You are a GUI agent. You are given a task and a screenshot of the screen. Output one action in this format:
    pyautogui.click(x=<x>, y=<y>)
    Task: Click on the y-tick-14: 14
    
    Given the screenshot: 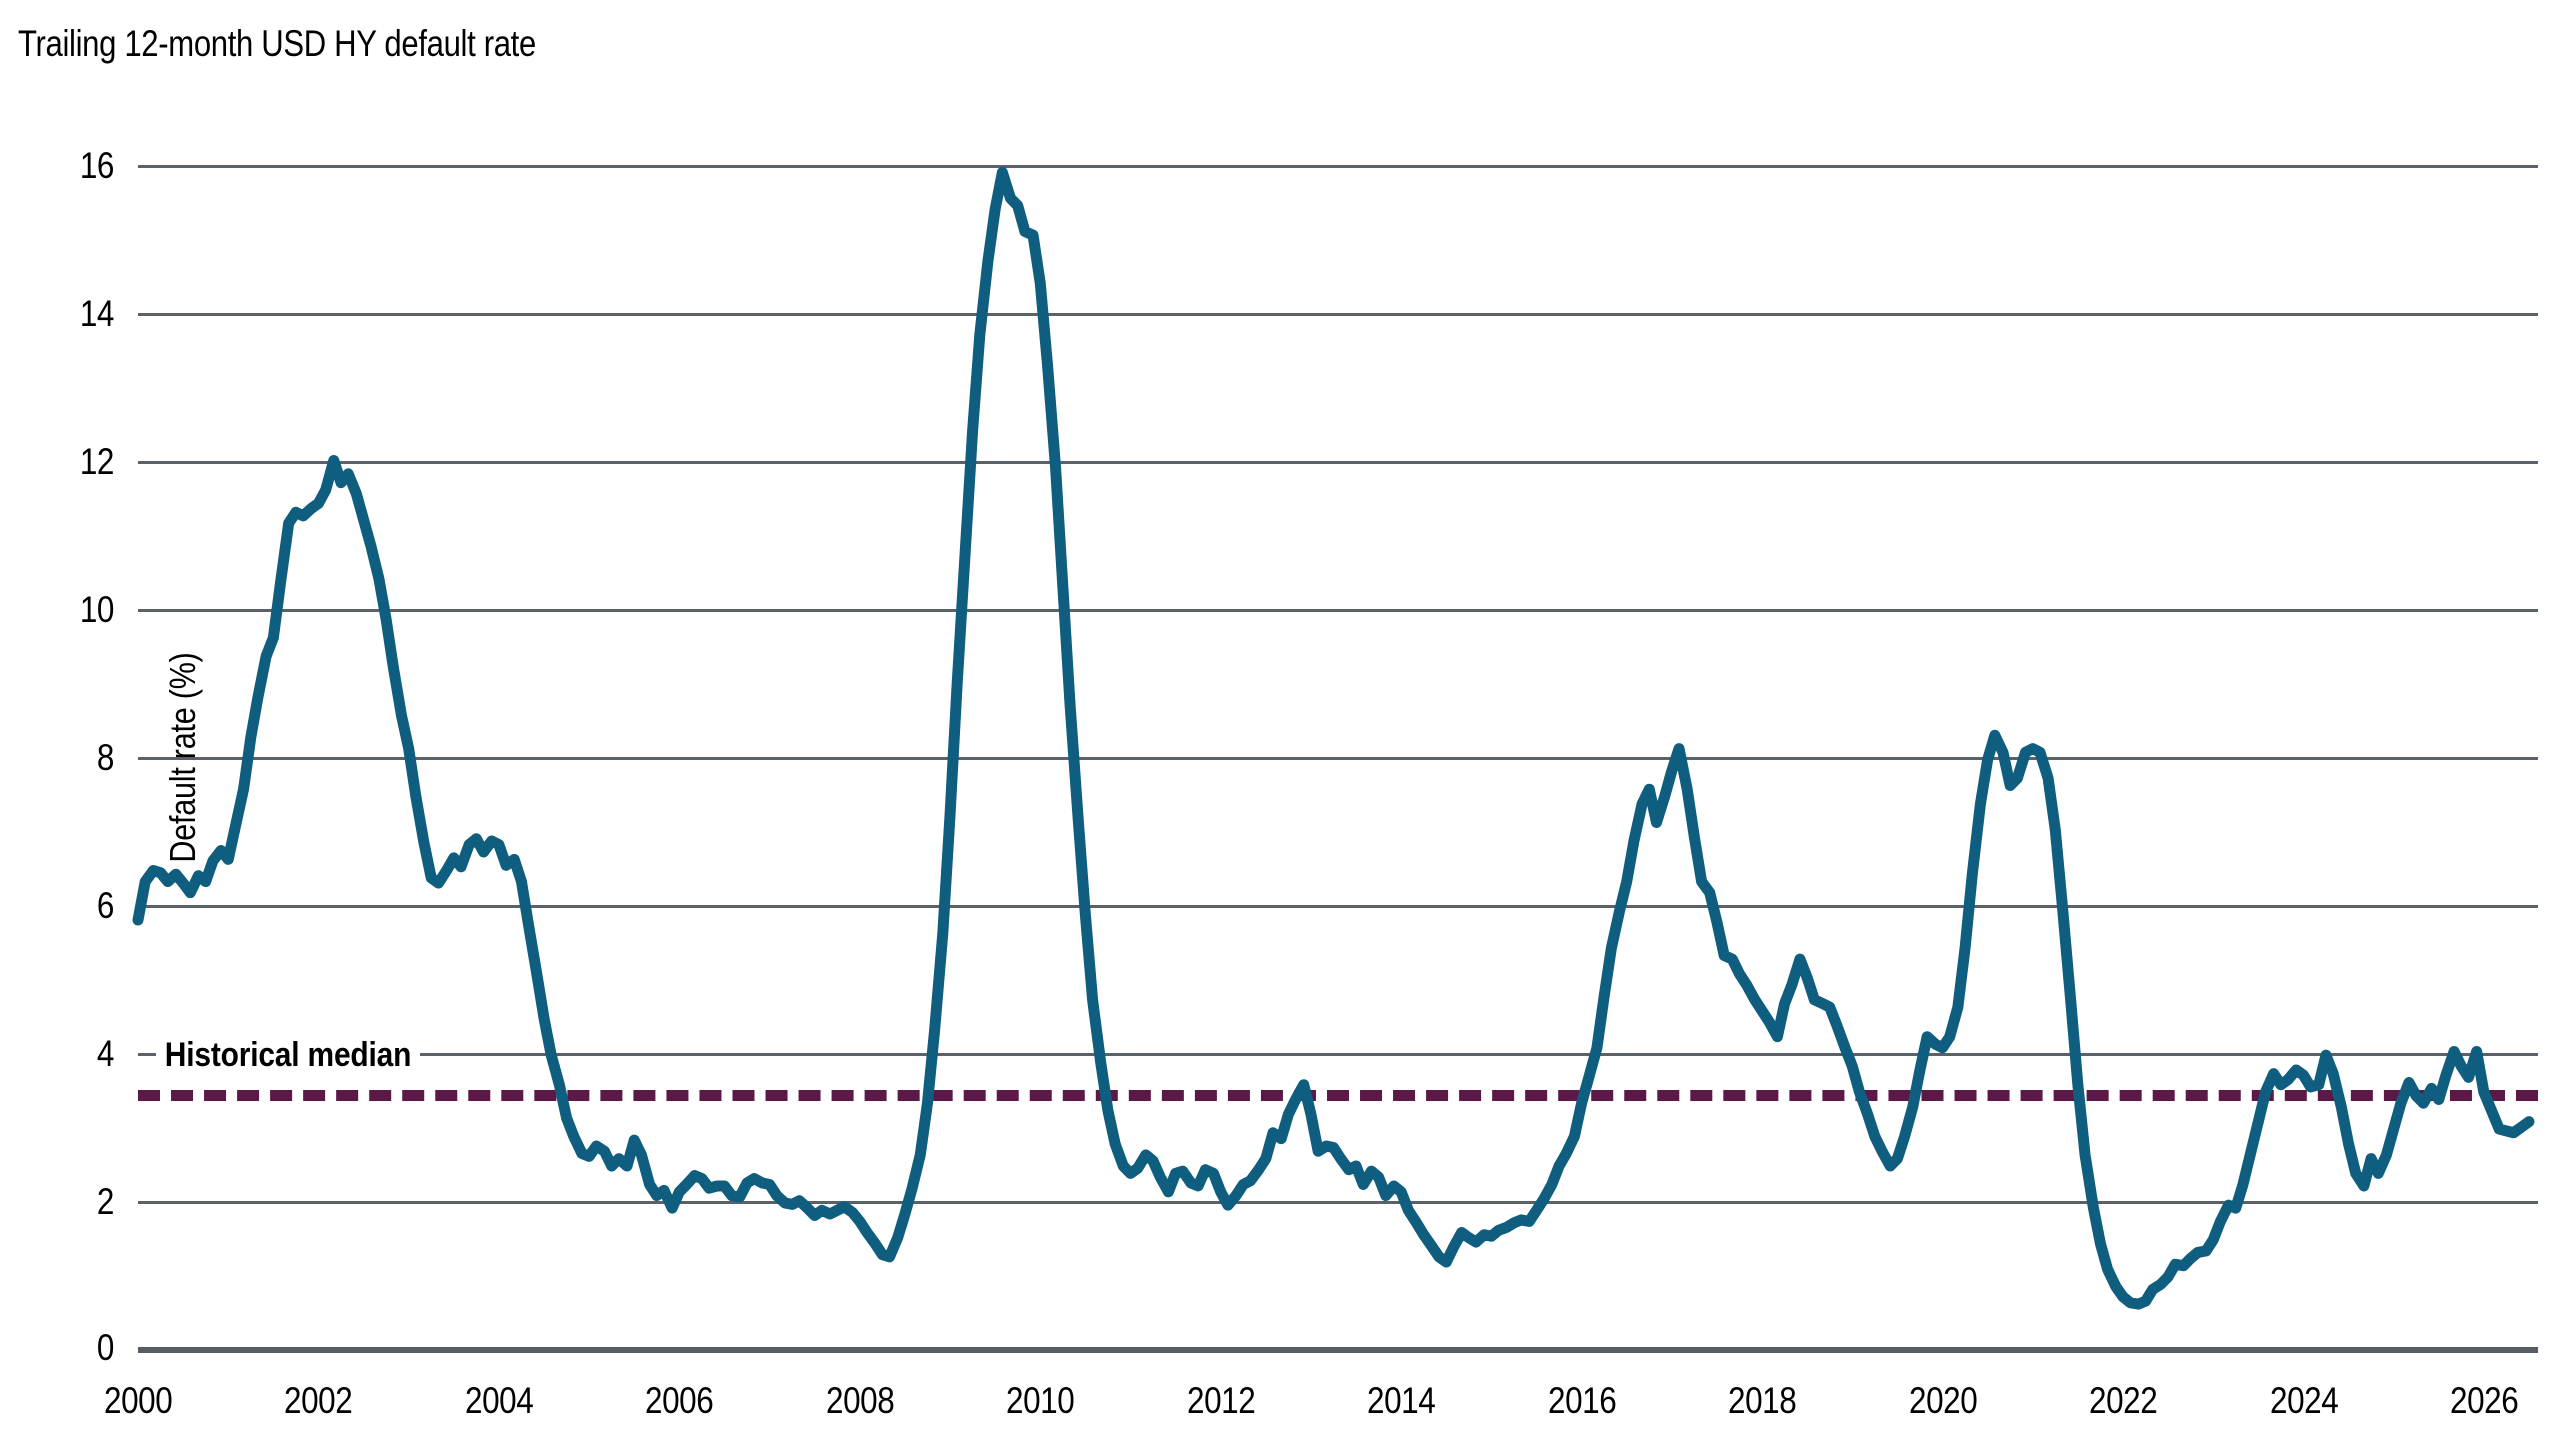 What is the action you would take?
    pyautogui.click(x=97, y=313)
    